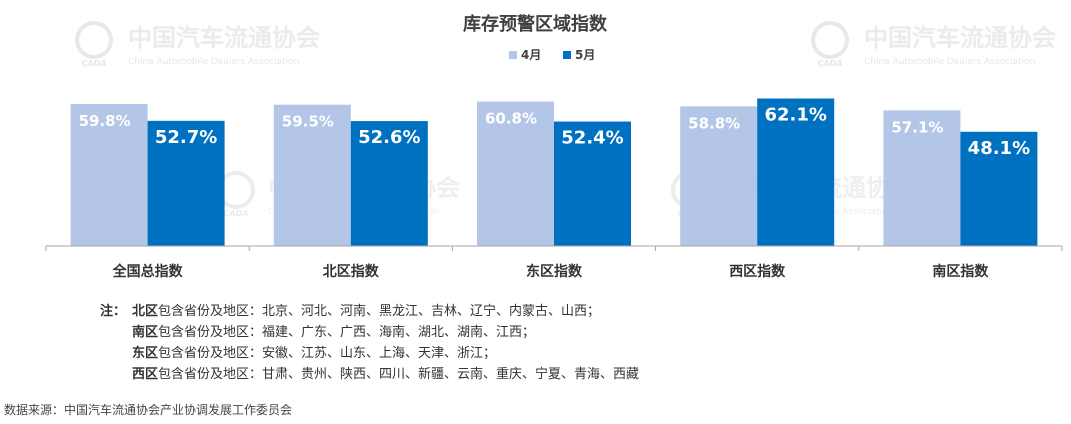  What do you see at coordinates (145, 353) in the screenshot?
I see `note-region-label: 东区` at bounding box center [145, 353].